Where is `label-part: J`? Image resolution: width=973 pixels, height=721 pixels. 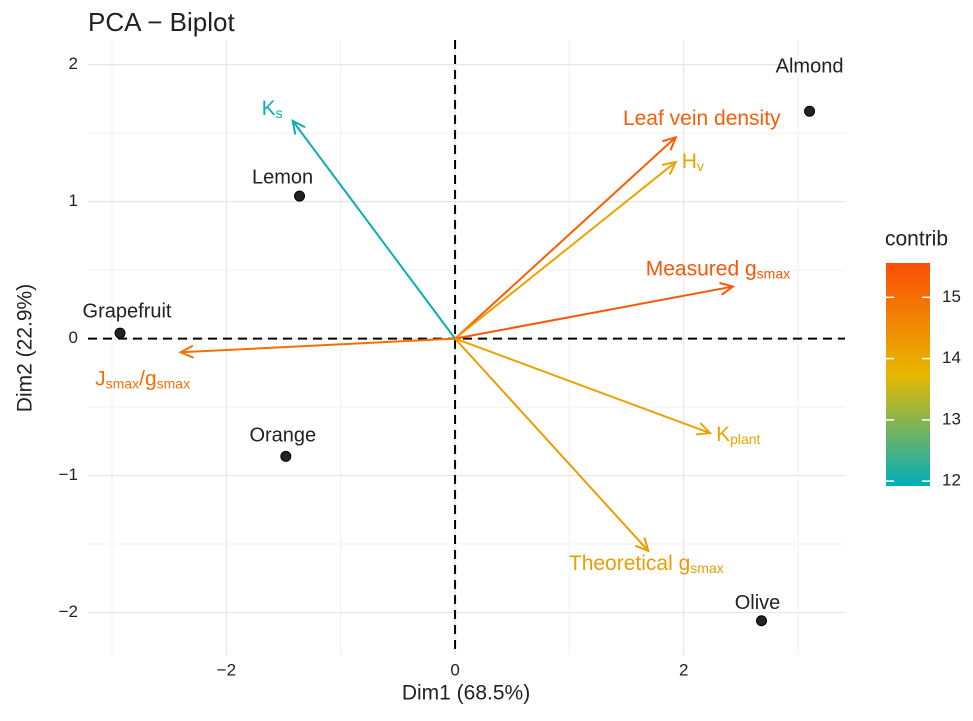
label-part: J is located at coordinates (100, 378).